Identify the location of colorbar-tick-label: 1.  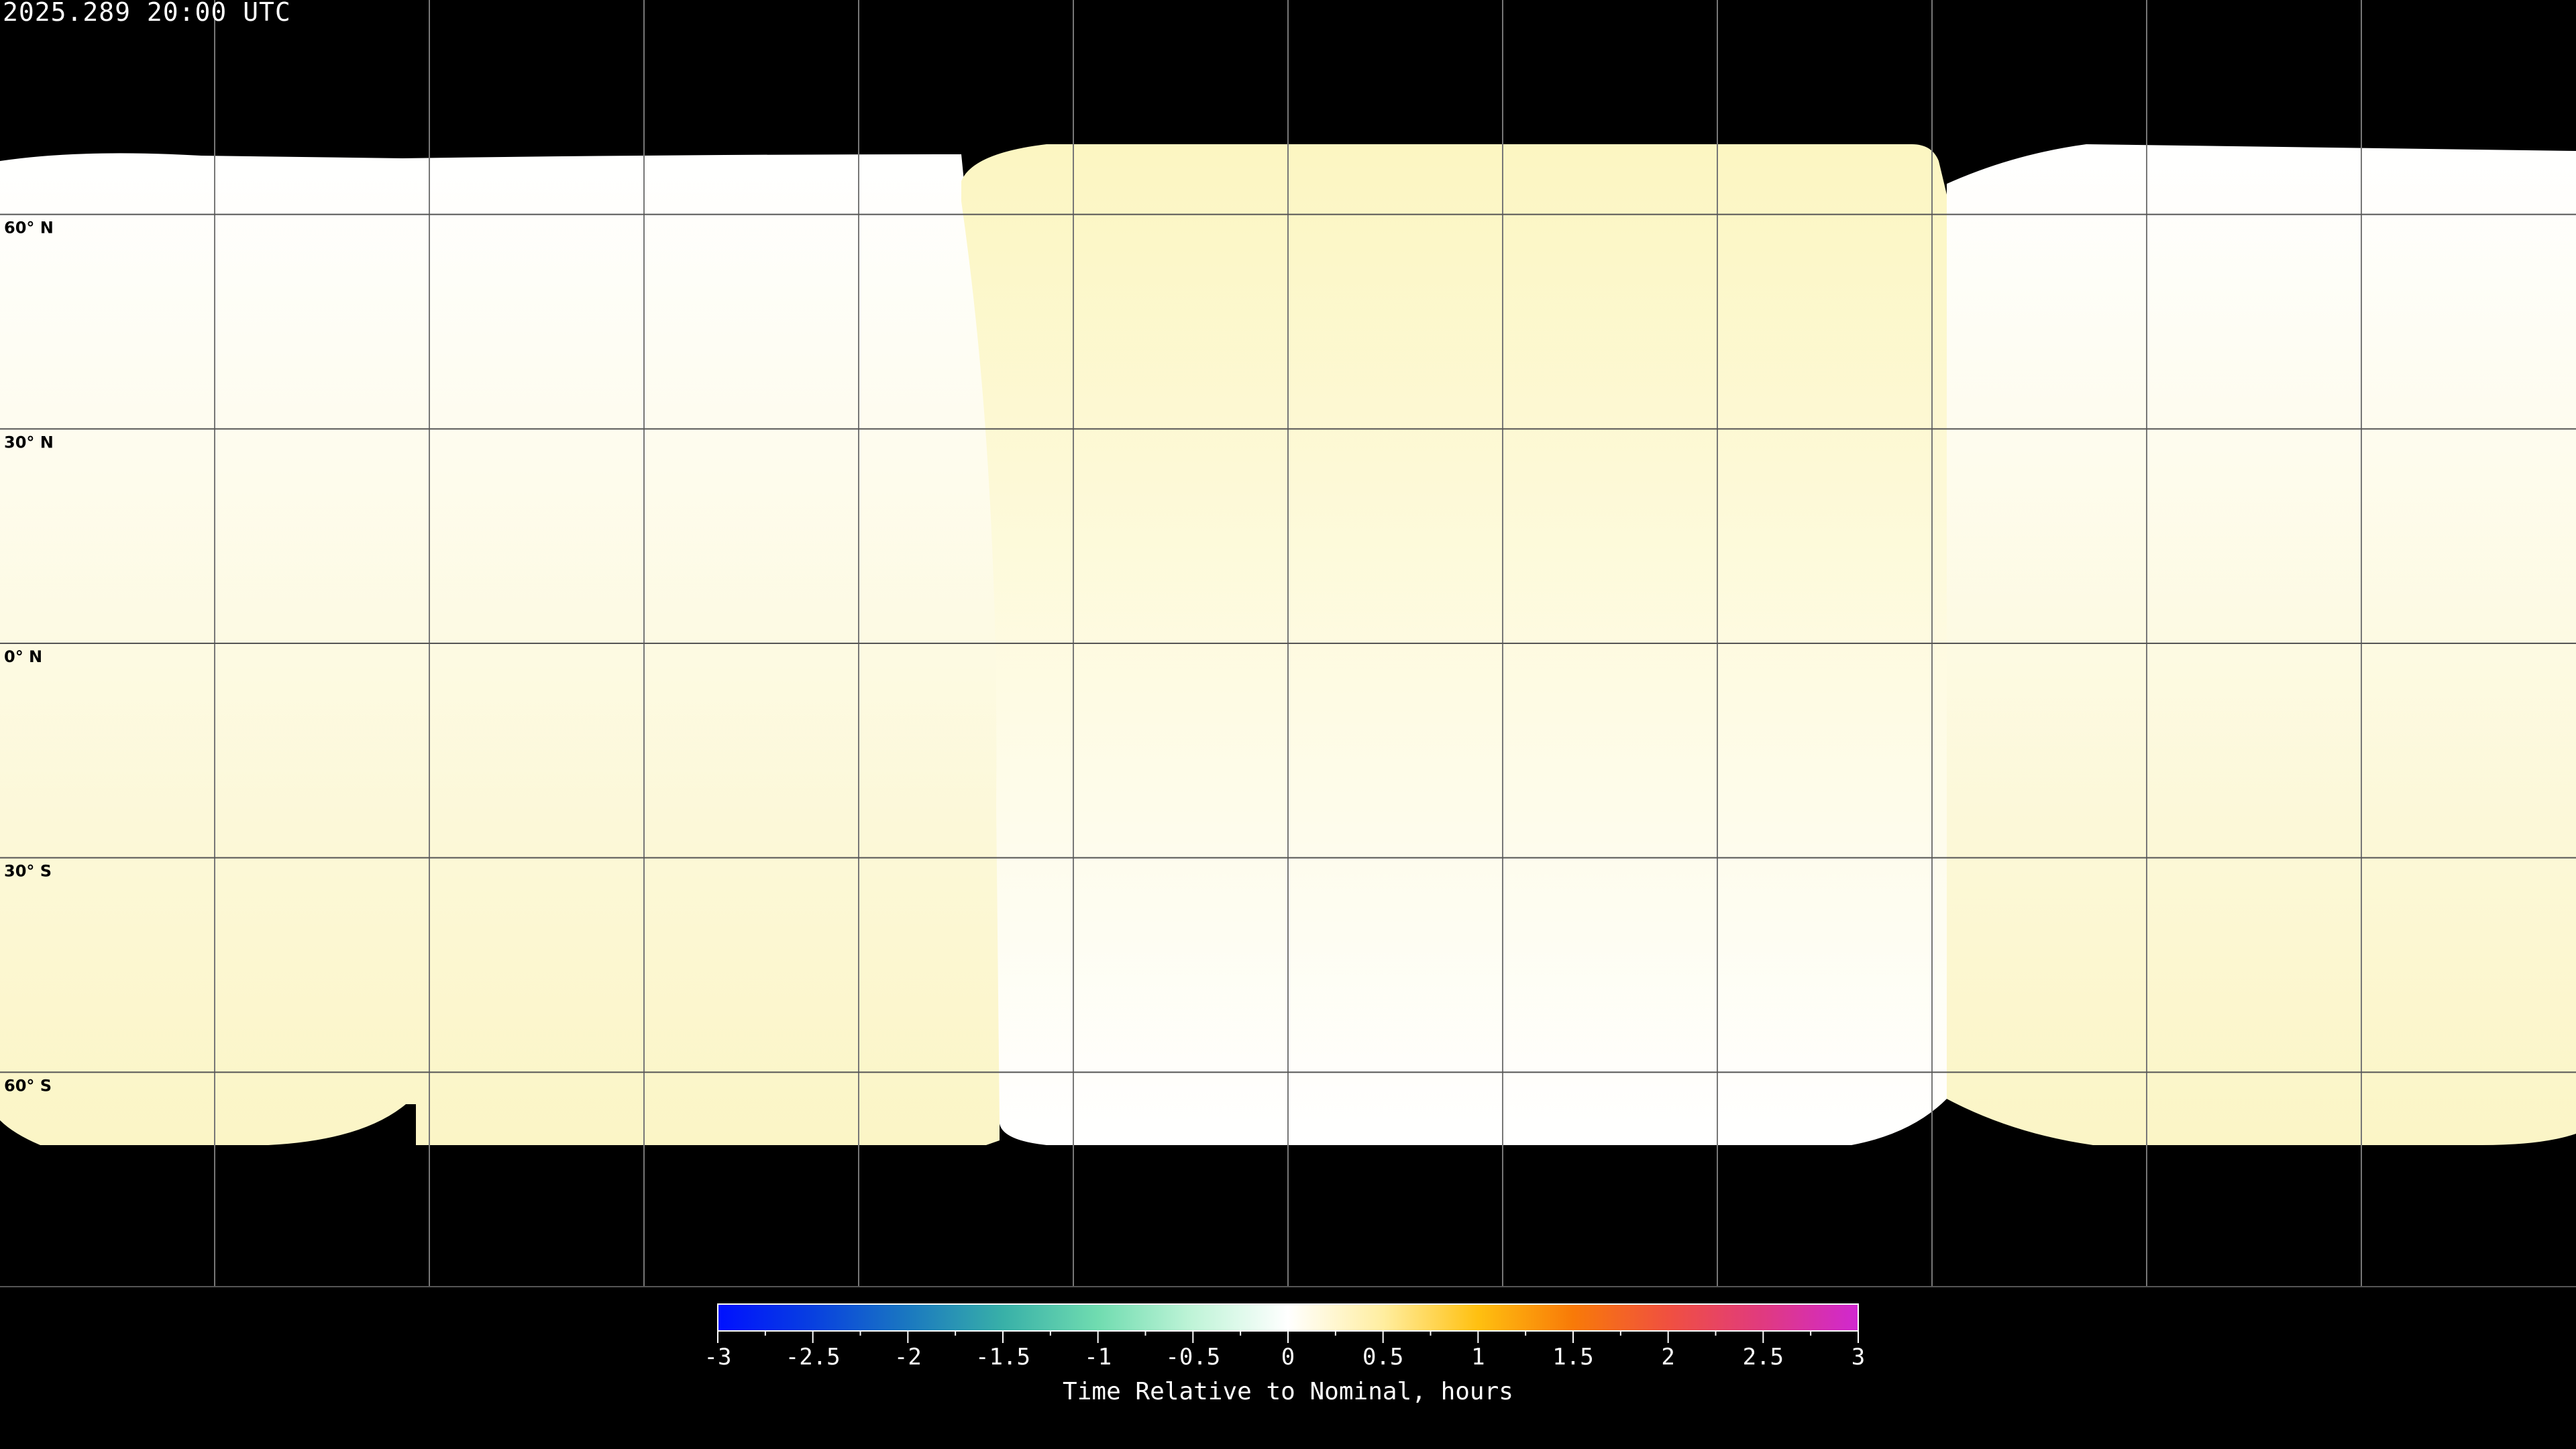
(1478, 1357).